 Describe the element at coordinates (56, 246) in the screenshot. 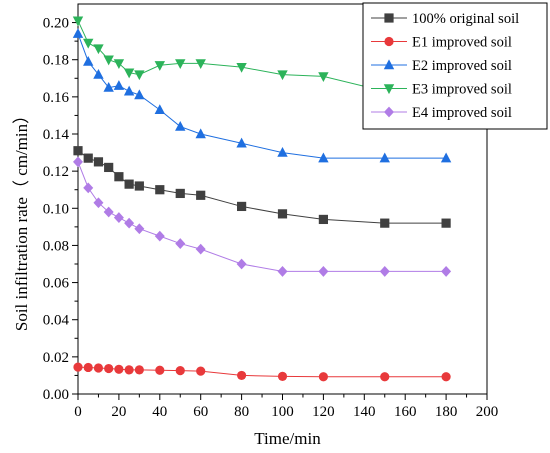

I see `y-tick-label: 0.08` at that location.